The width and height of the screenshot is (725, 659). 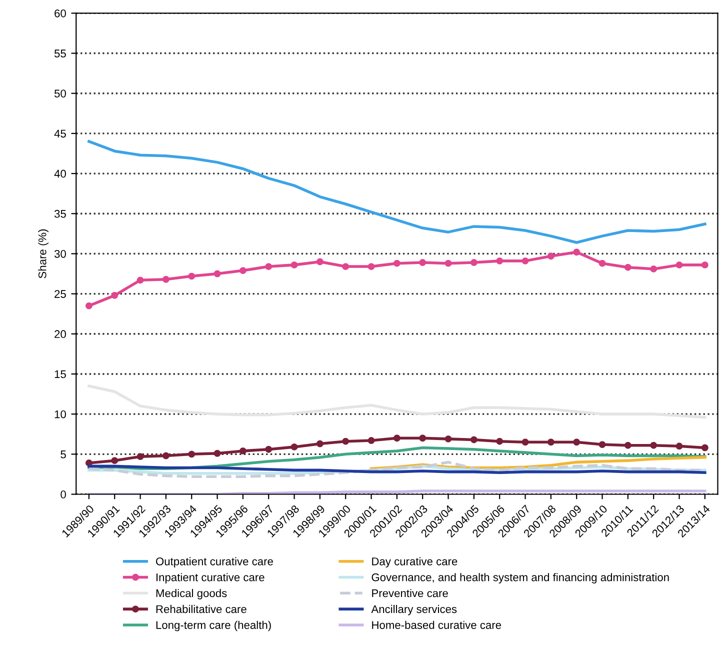 What do you see at coordinates (60, 134) in the screenshot?
I see `y-tick-label: 45` at bounding box center [60, 134].